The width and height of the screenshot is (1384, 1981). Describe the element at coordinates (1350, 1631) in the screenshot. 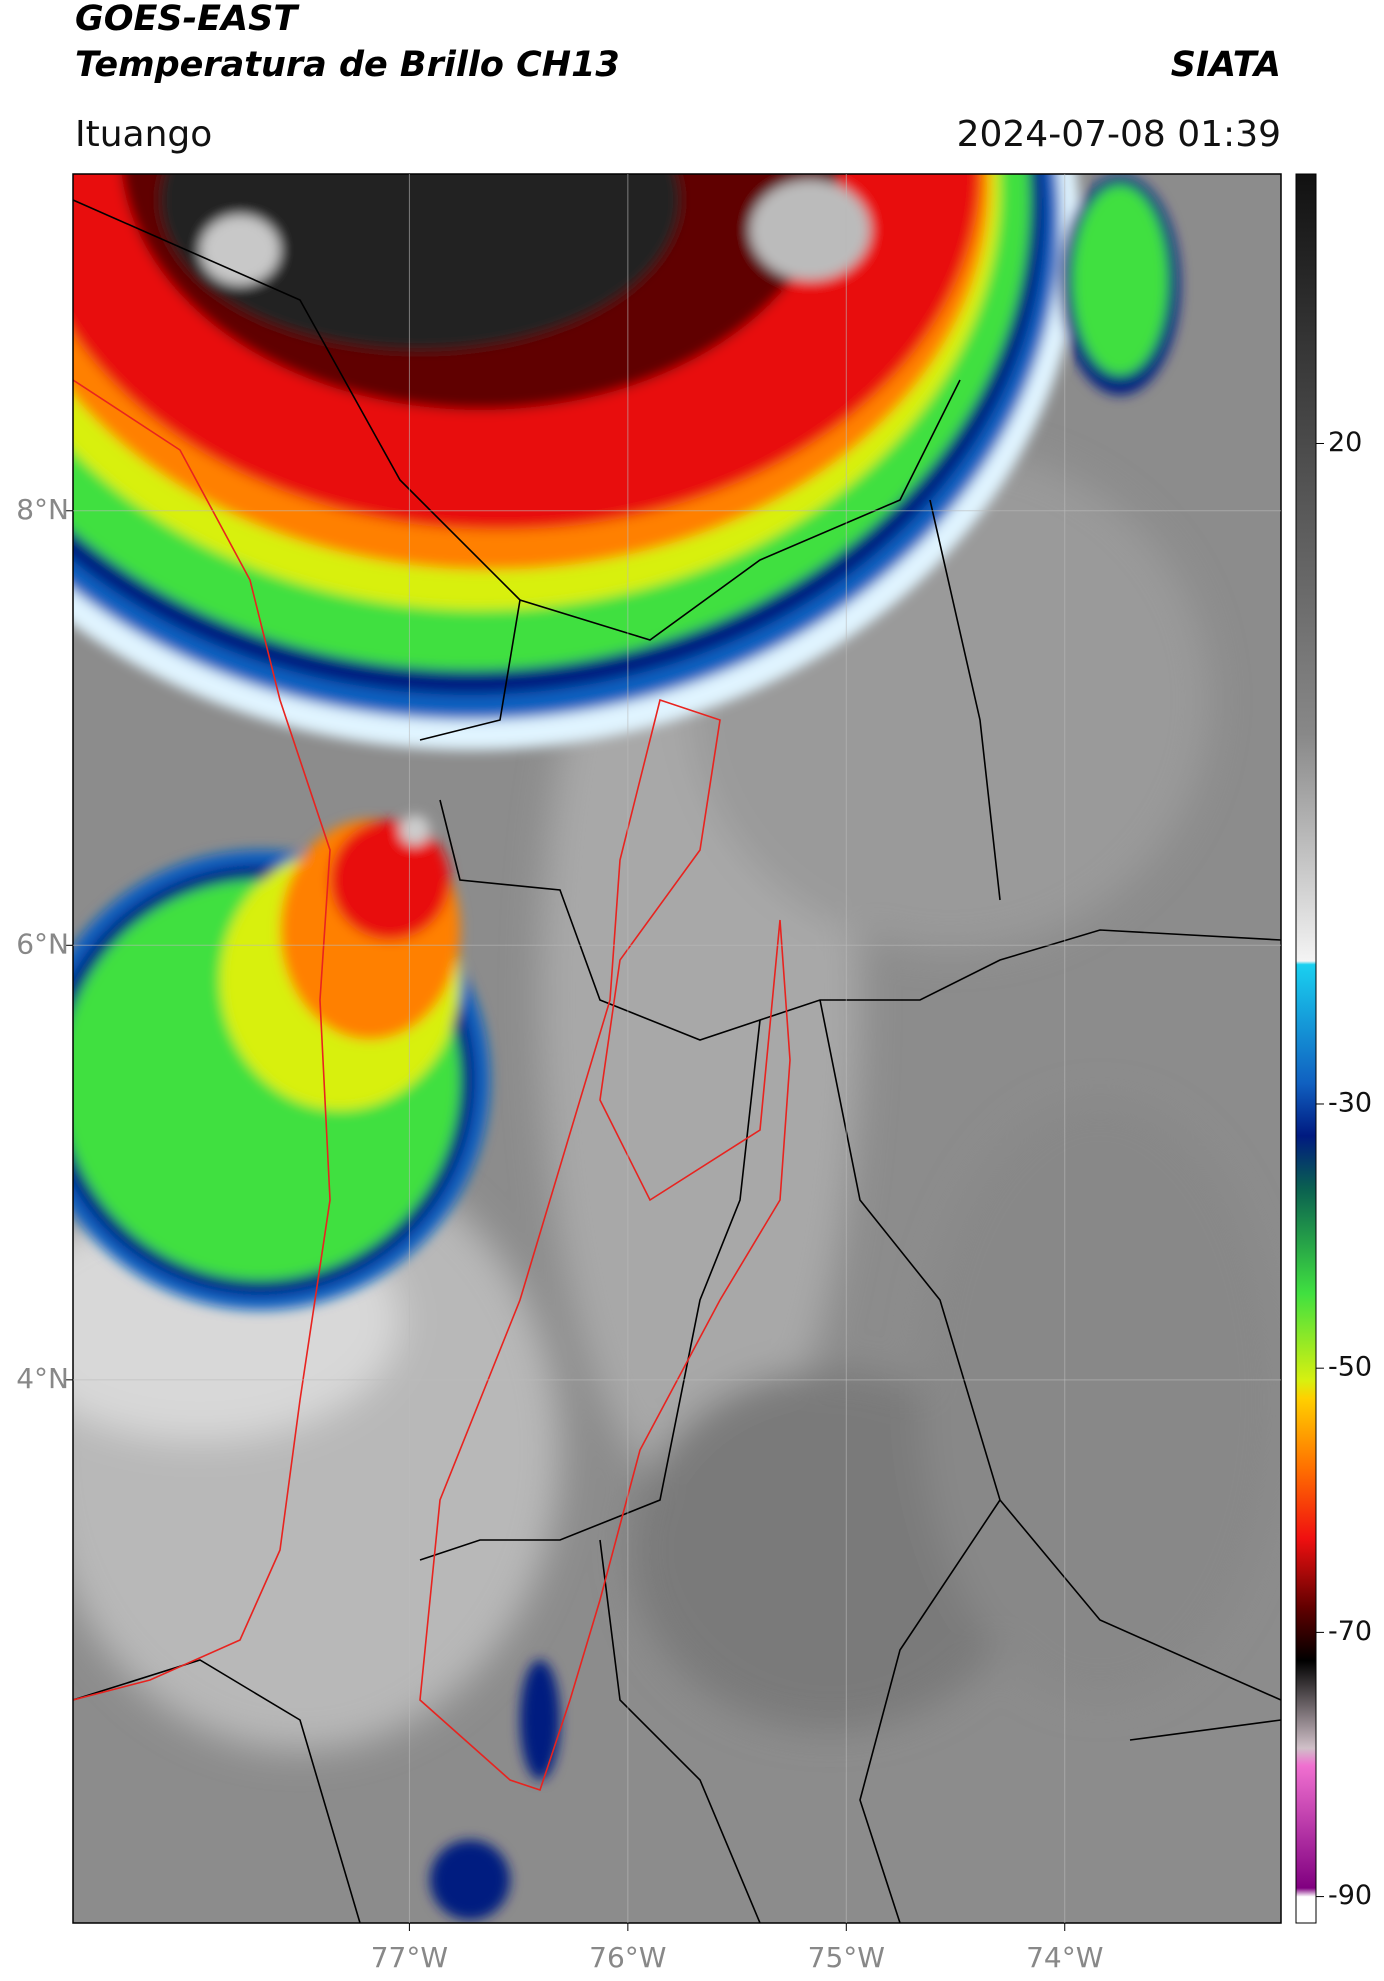

I see `colorbar-tick-label: -70` at that location.